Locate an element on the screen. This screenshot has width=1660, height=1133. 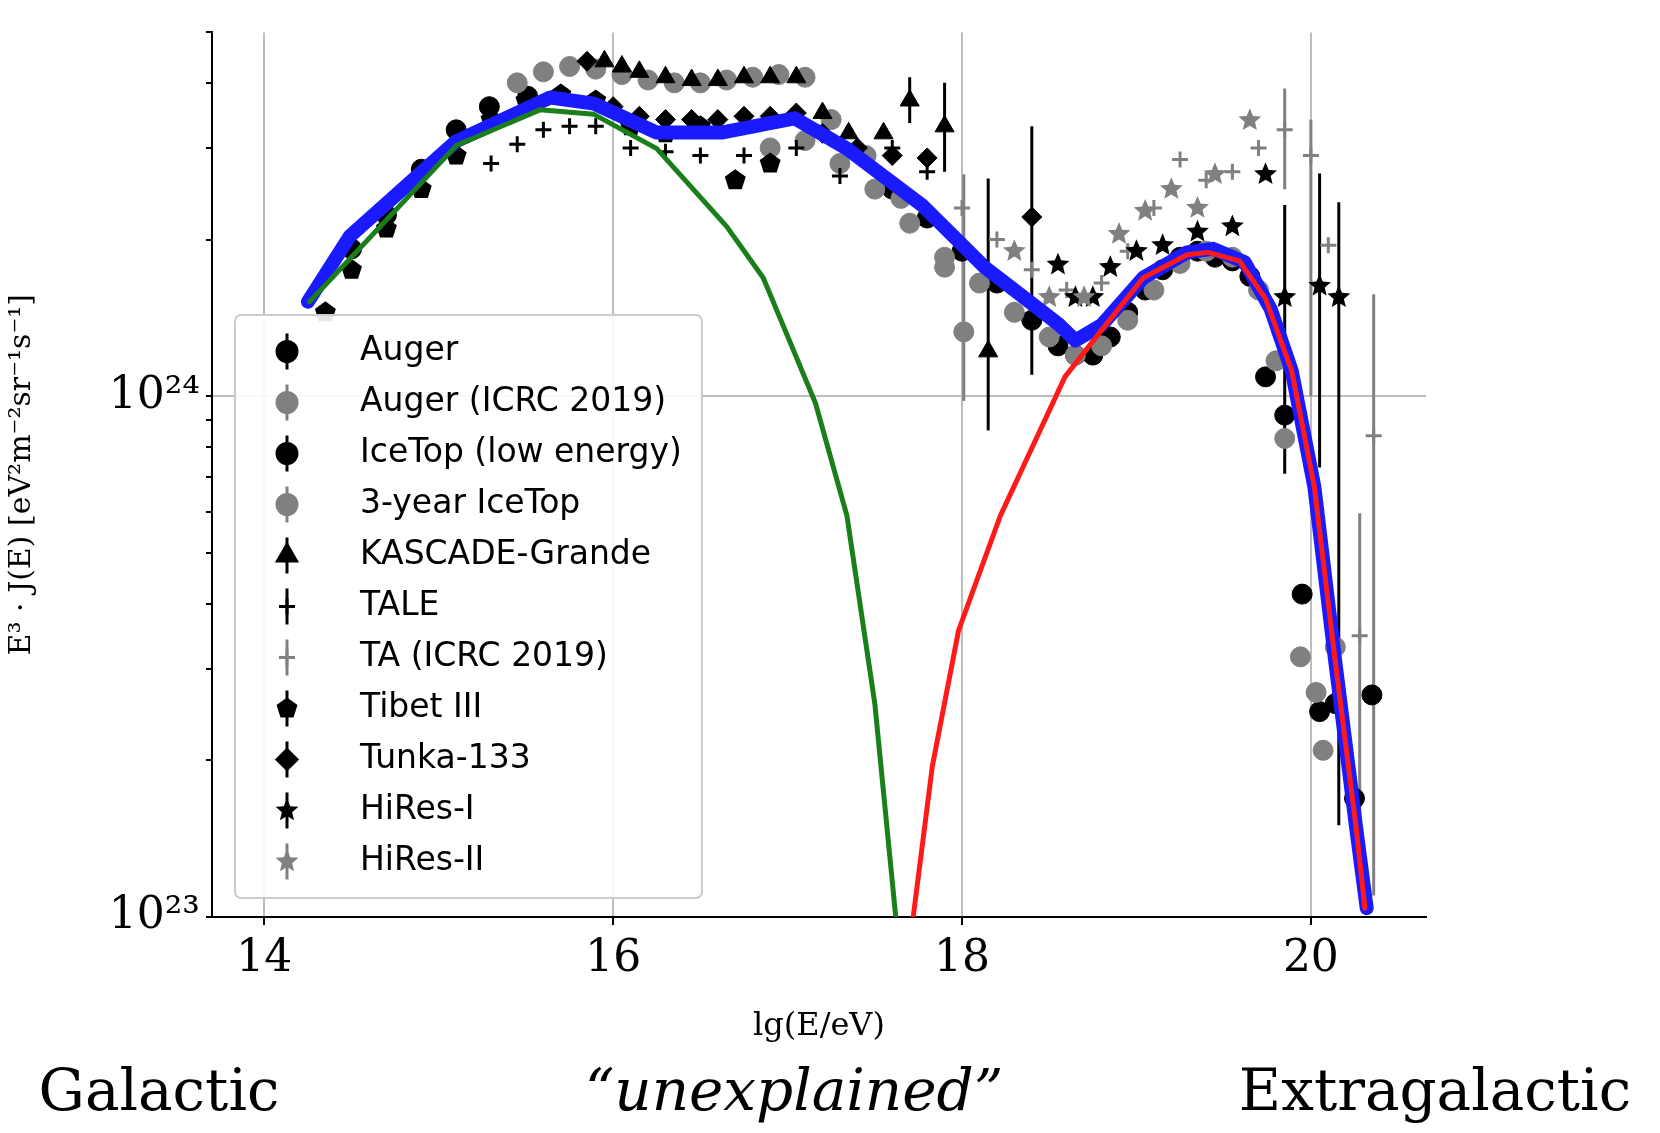
legend-label: HiRes-II is located at coordinates (422, 859).